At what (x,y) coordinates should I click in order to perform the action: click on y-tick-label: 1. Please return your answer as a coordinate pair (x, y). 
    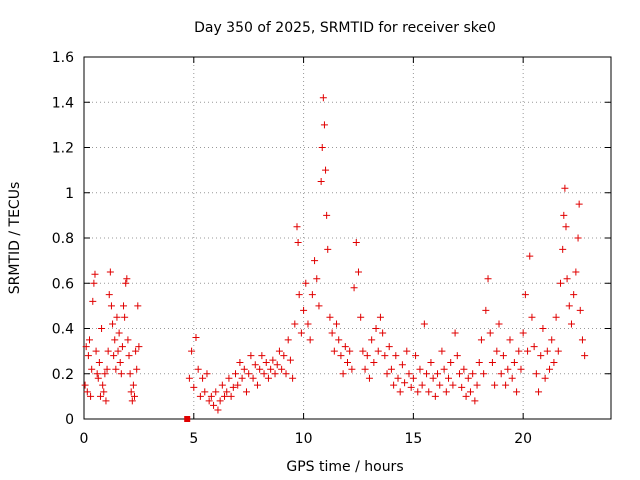
    Looking at the image, I should click on (69, 194).